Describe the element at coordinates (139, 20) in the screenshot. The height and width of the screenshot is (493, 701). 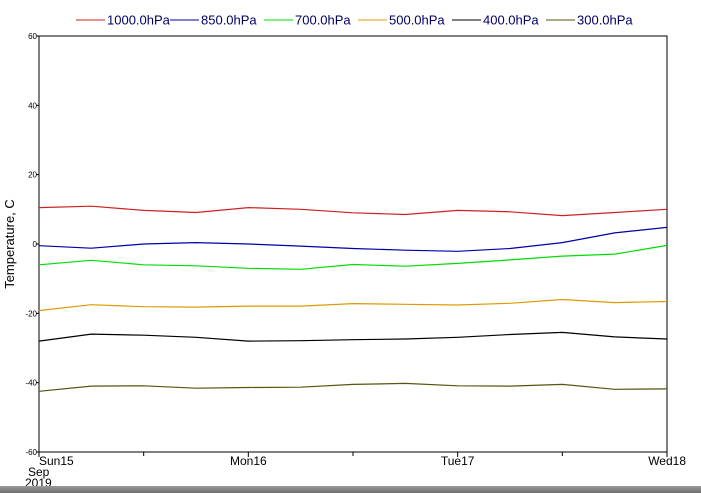
I see `legend-label: 1000.0hPa` at that location.